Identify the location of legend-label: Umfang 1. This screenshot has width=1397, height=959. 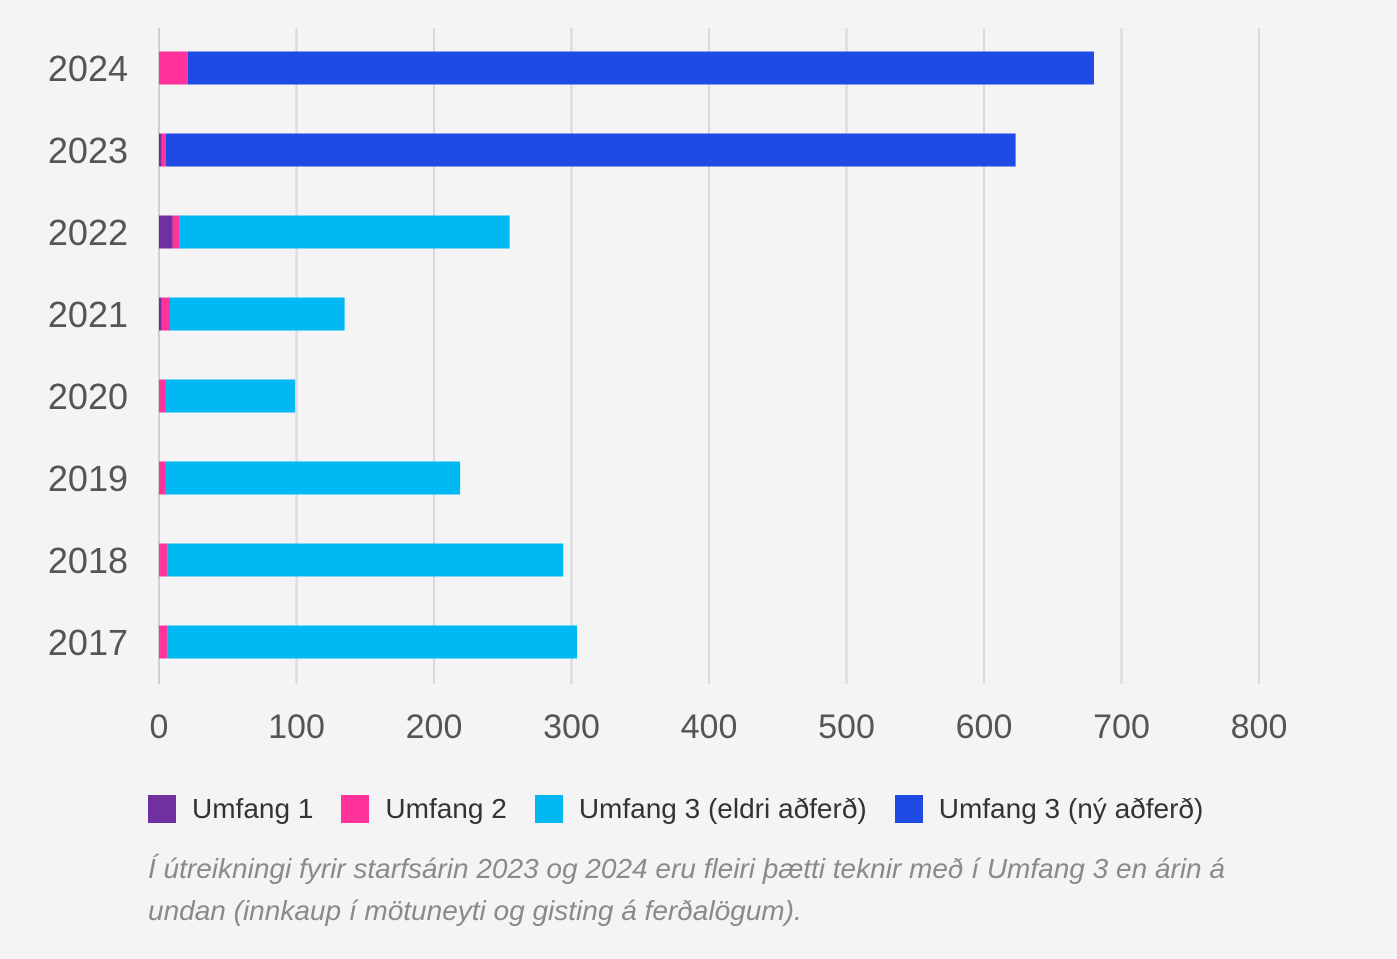
(253, 808).